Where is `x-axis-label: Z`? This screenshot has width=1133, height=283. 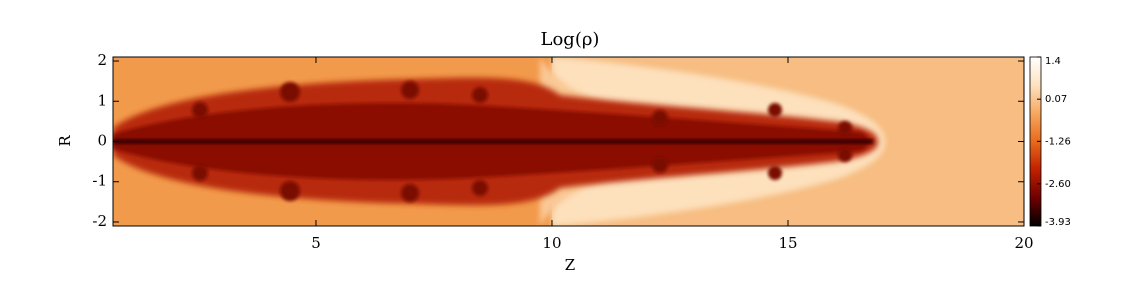 x-axis-label: Z is located at coordinates (570, 265).